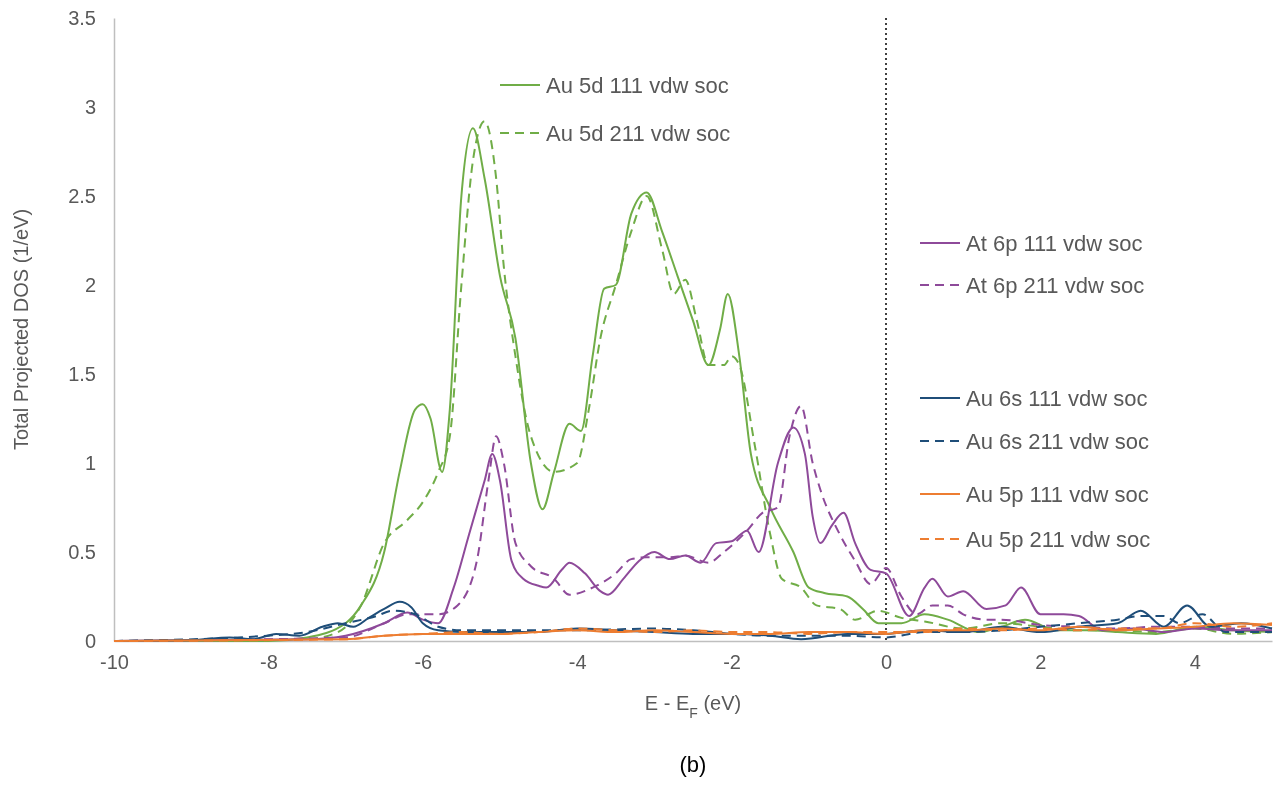 This screenshot has height=796, width=1280. What do you see at coordinates (637, 85) in the screenshot?
I see `legend-label: Au 5d 111 vdw soc` at bounding box center [637, 85].